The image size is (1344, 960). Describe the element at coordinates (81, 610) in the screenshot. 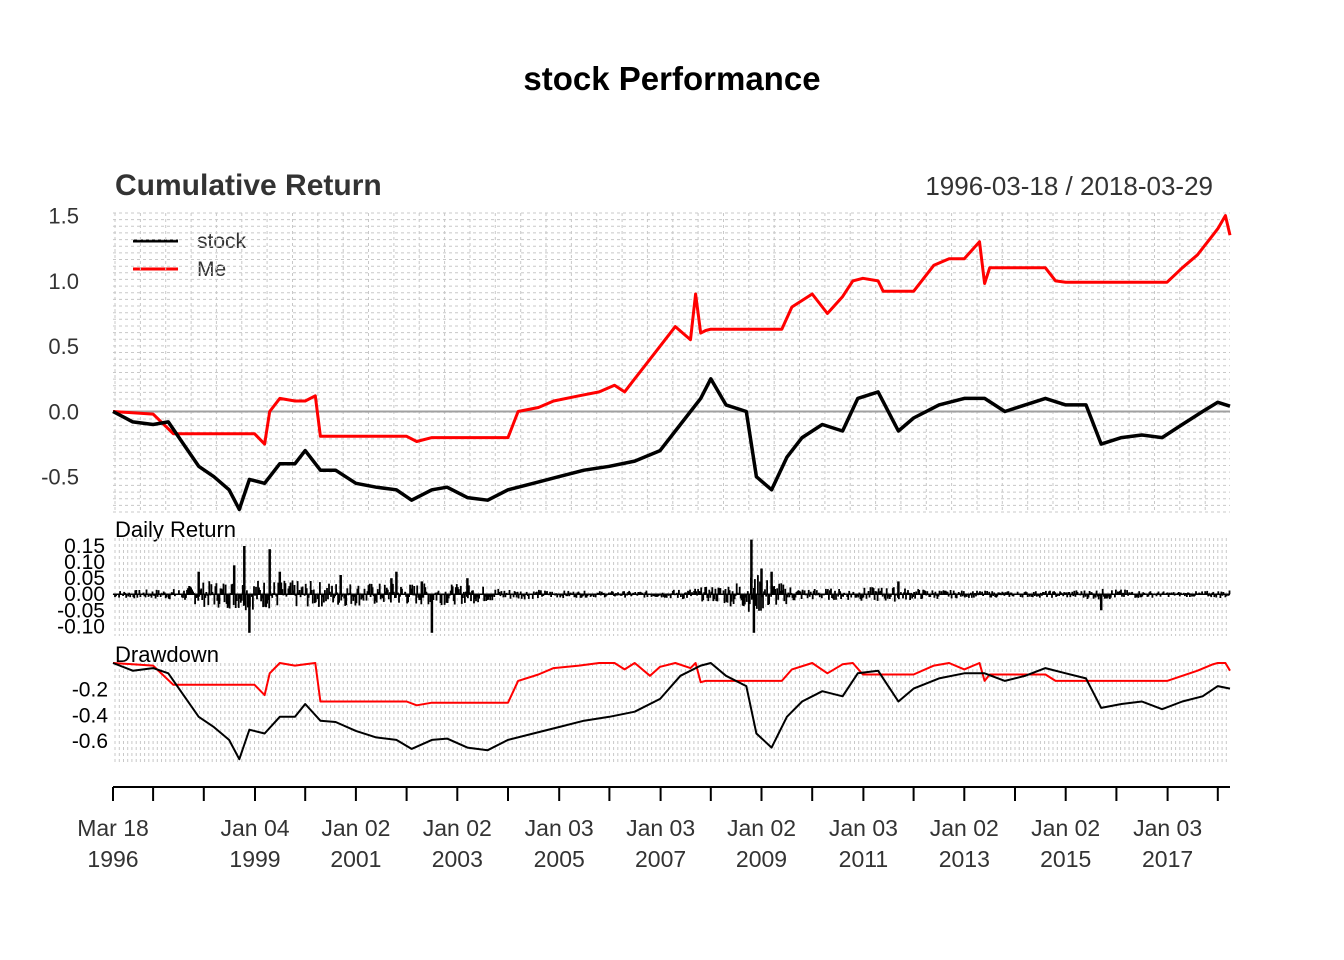

I see `daily-y-tick-label: -0.05` at that location.